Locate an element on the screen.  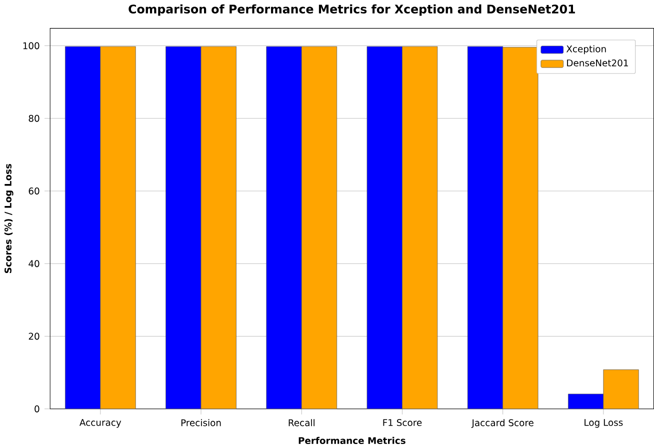
y-tick-label: 100 is located at coordinates (31, 46).